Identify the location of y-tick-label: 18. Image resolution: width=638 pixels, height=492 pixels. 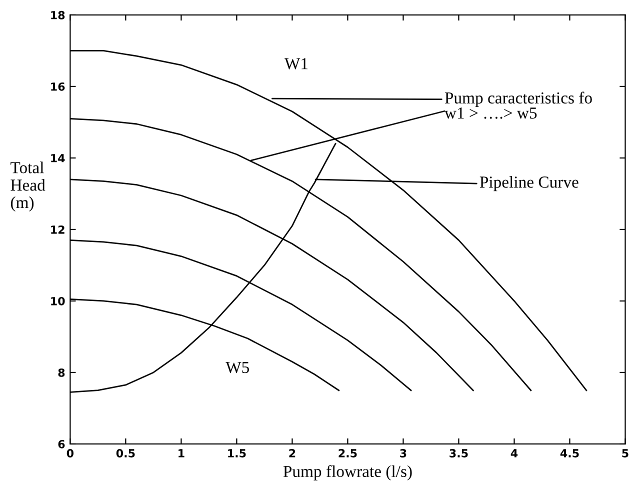
(58, 15).